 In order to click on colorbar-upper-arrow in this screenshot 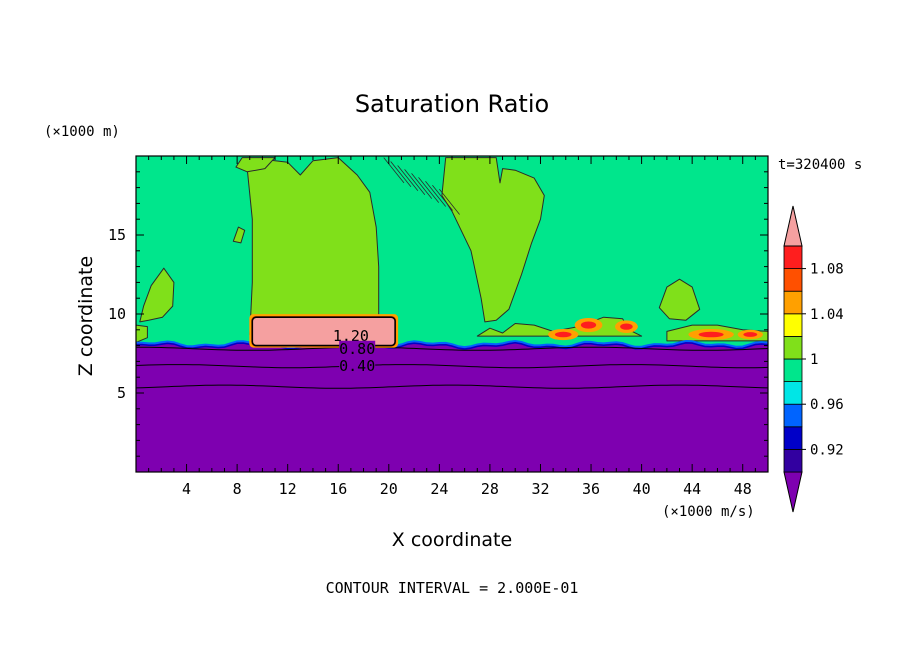, I will do `click(793, 226)`.